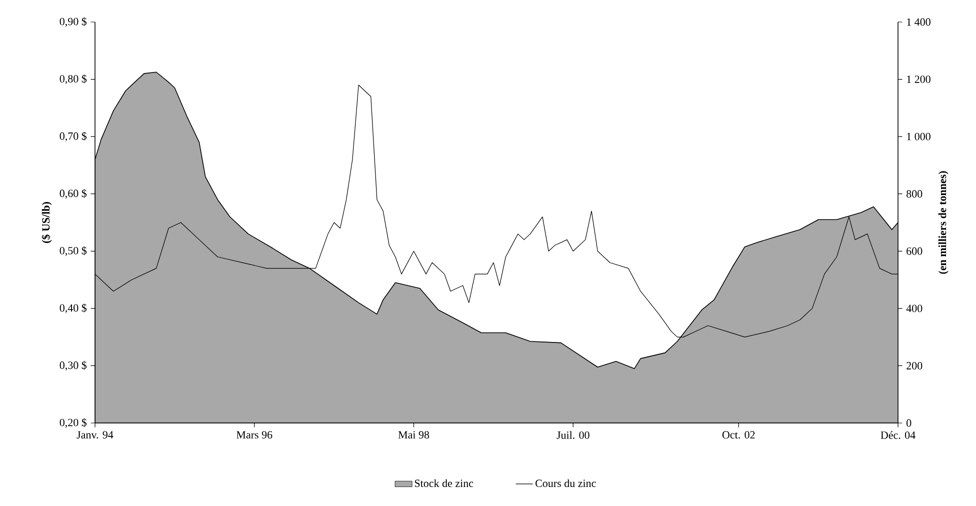 The image size is (976, 506). I want to click on y-tick-label: 0,50 $, so click(73, 251).